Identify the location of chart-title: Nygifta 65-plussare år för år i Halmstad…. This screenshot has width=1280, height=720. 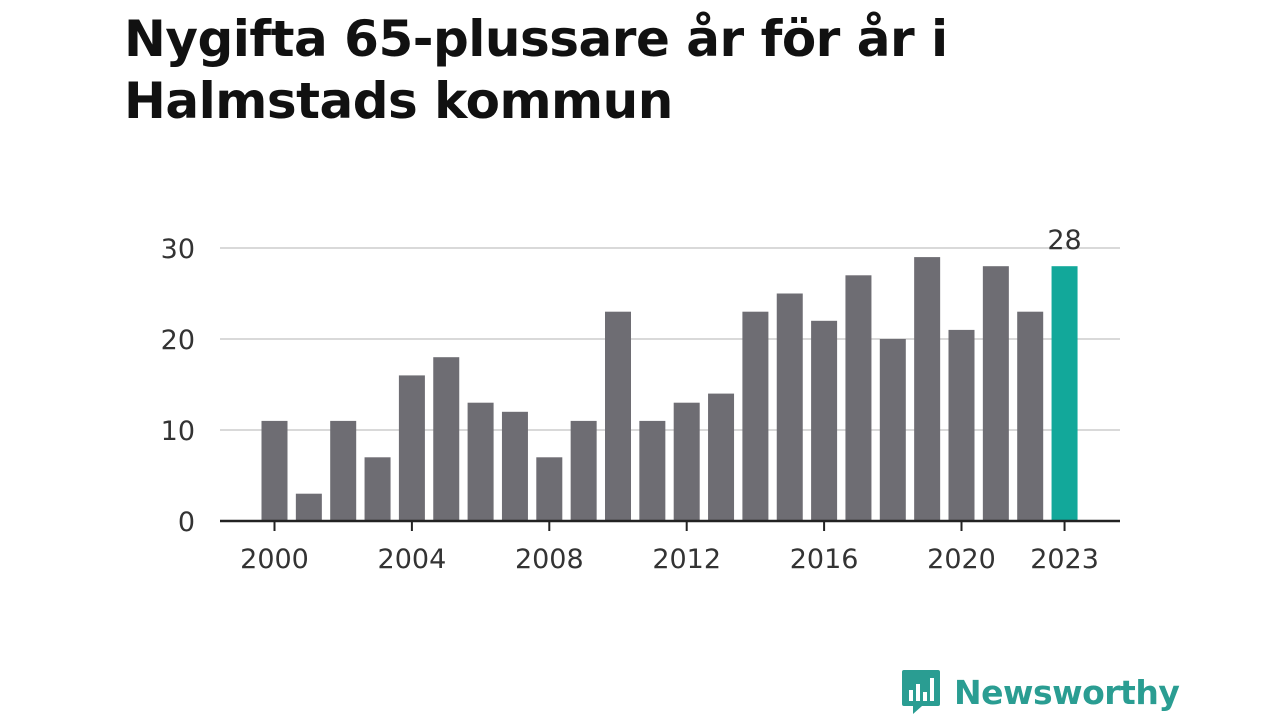
(536, 70).